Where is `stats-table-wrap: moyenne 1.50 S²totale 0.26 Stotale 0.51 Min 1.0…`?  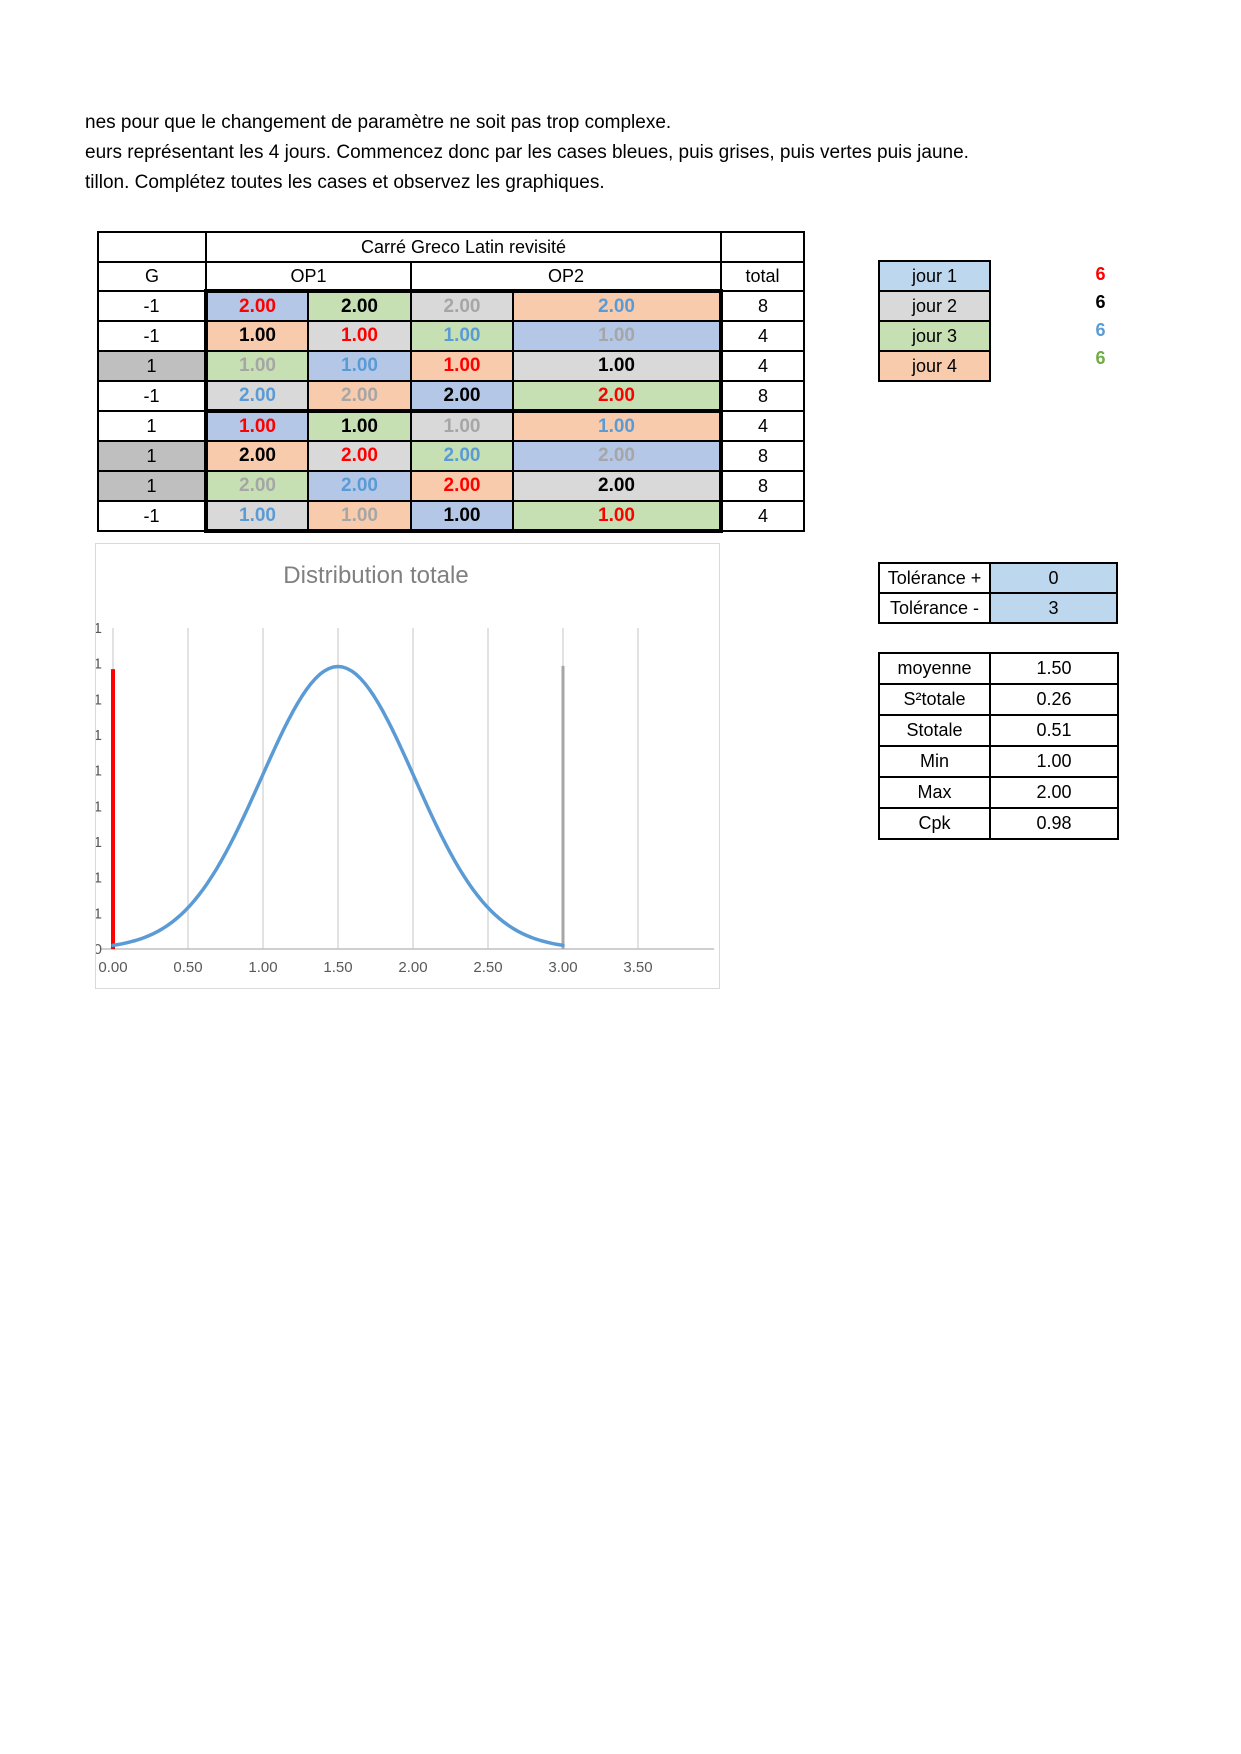
stats-table-wrap: moyenne 1.50 S²totale 0.26 Stotale 0.51 Min 1.0… is located at coordinates (998, 746).